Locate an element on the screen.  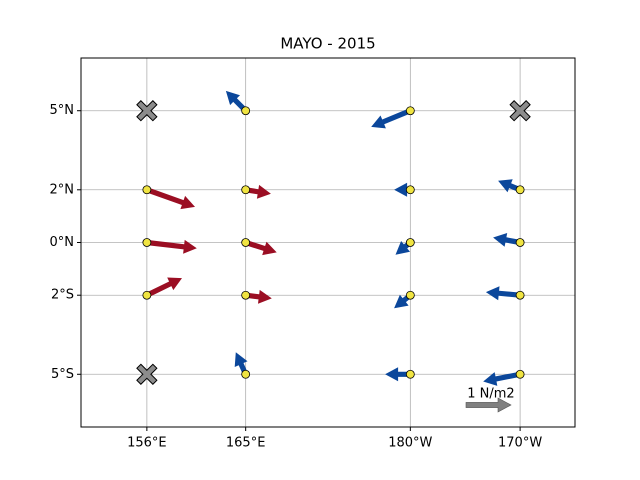
key-label: 1 N/m2 is located at coordinates (490, 394).